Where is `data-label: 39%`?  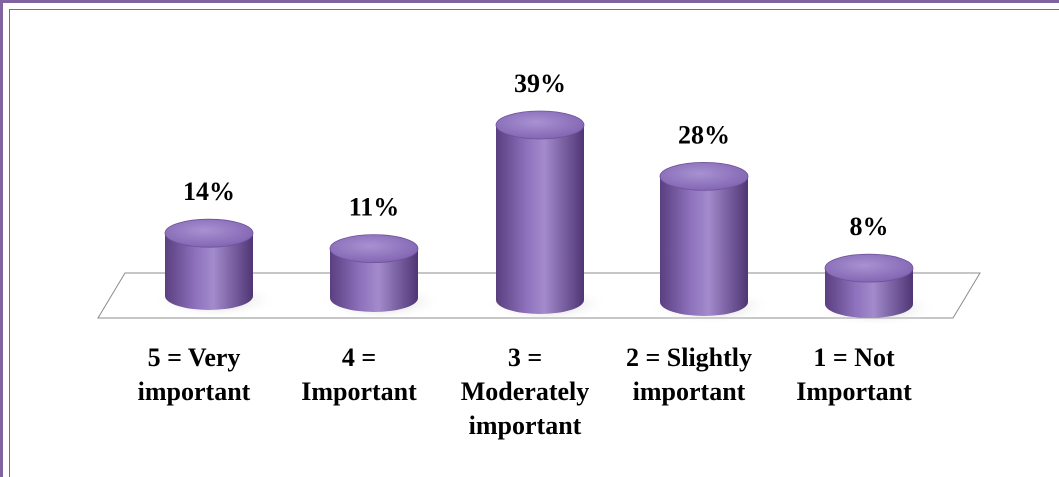 data-label: 39% is located at coordinates (540, 83).